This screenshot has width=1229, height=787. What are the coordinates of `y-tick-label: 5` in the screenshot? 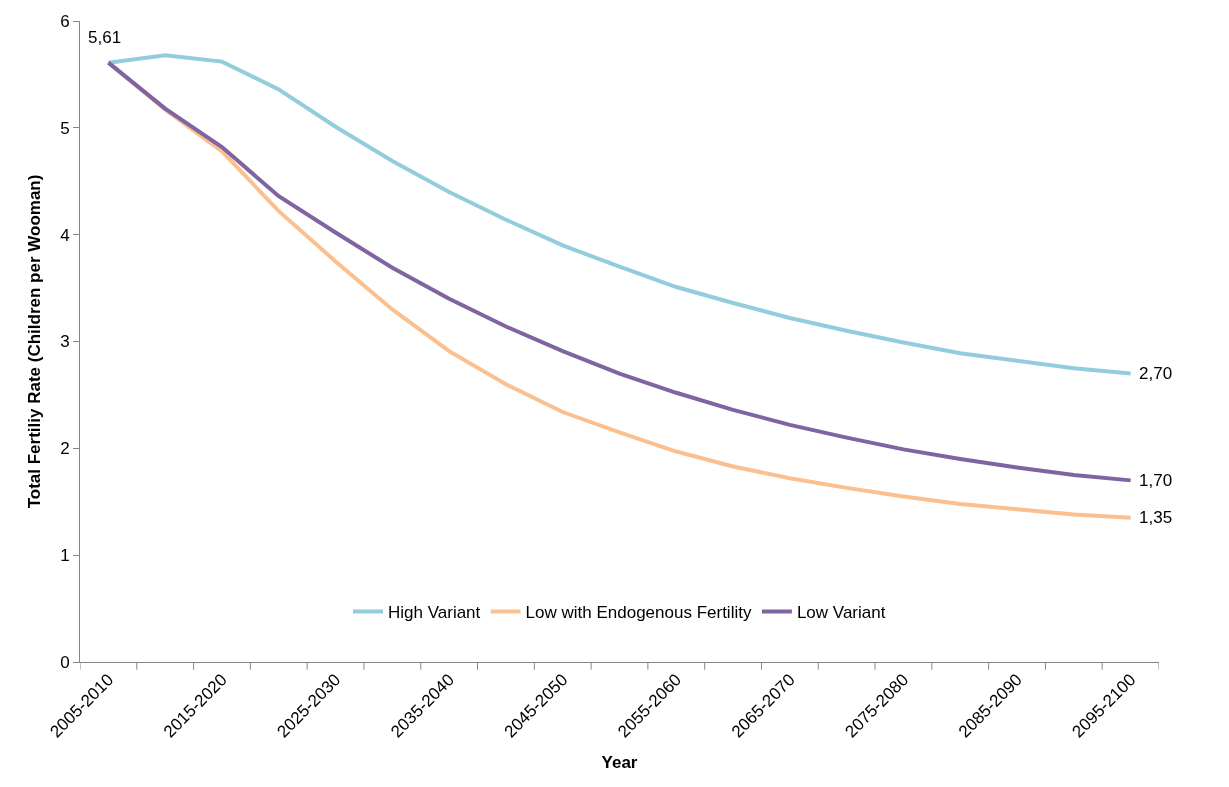 It's located at (65, 128).